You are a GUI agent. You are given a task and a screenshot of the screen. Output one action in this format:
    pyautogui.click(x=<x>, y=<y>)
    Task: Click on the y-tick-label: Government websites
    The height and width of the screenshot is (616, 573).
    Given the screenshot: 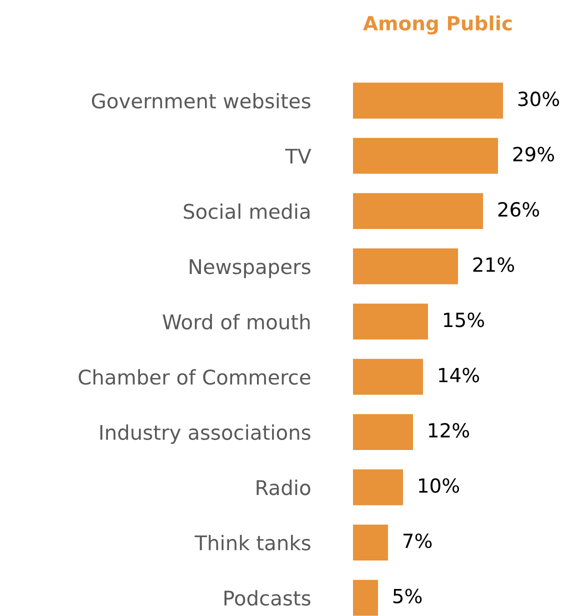 What is the action you would take?
    pyautogui.click(x=201, y=100)
    